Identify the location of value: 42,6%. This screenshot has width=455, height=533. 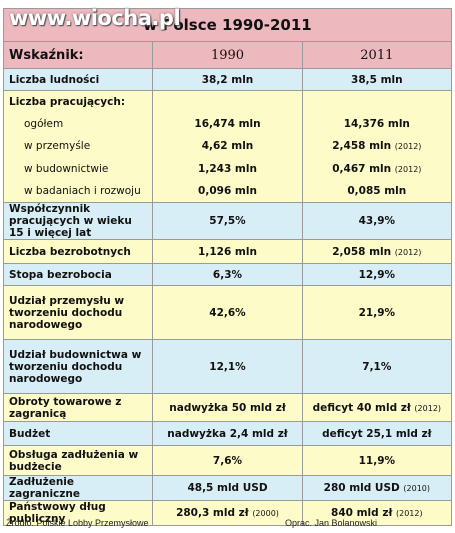
(227, 312).